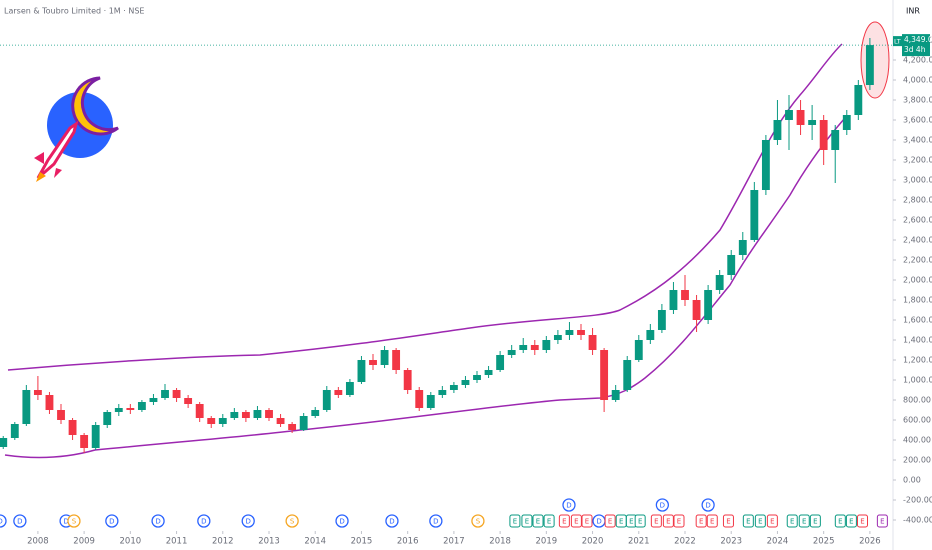 The image size is (932, 550). I want to click on y-tick-label: 1,000.00, so click(917, 380).